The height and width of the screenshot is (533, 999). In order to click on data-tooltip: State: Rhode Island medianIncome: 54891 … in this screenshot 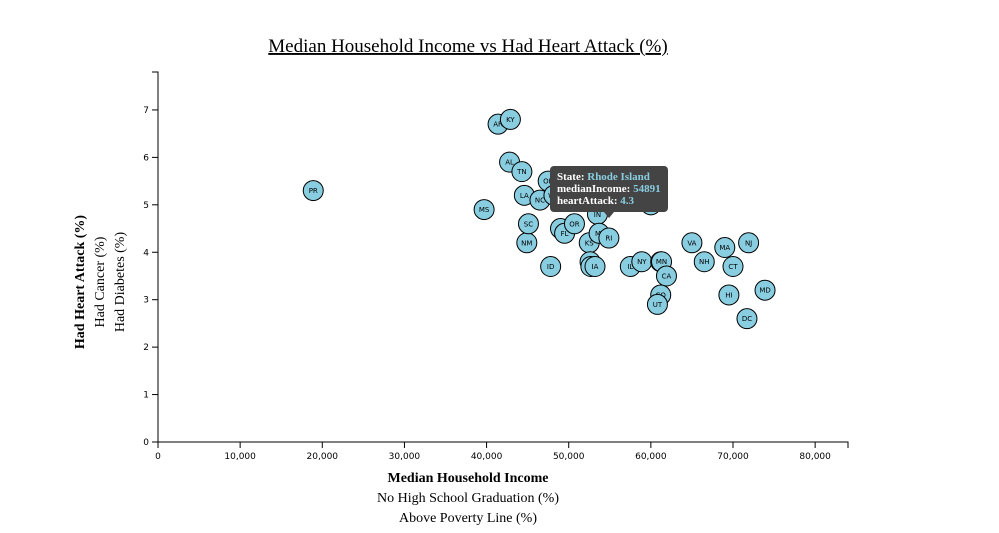, I will do `click(609, 189)`.